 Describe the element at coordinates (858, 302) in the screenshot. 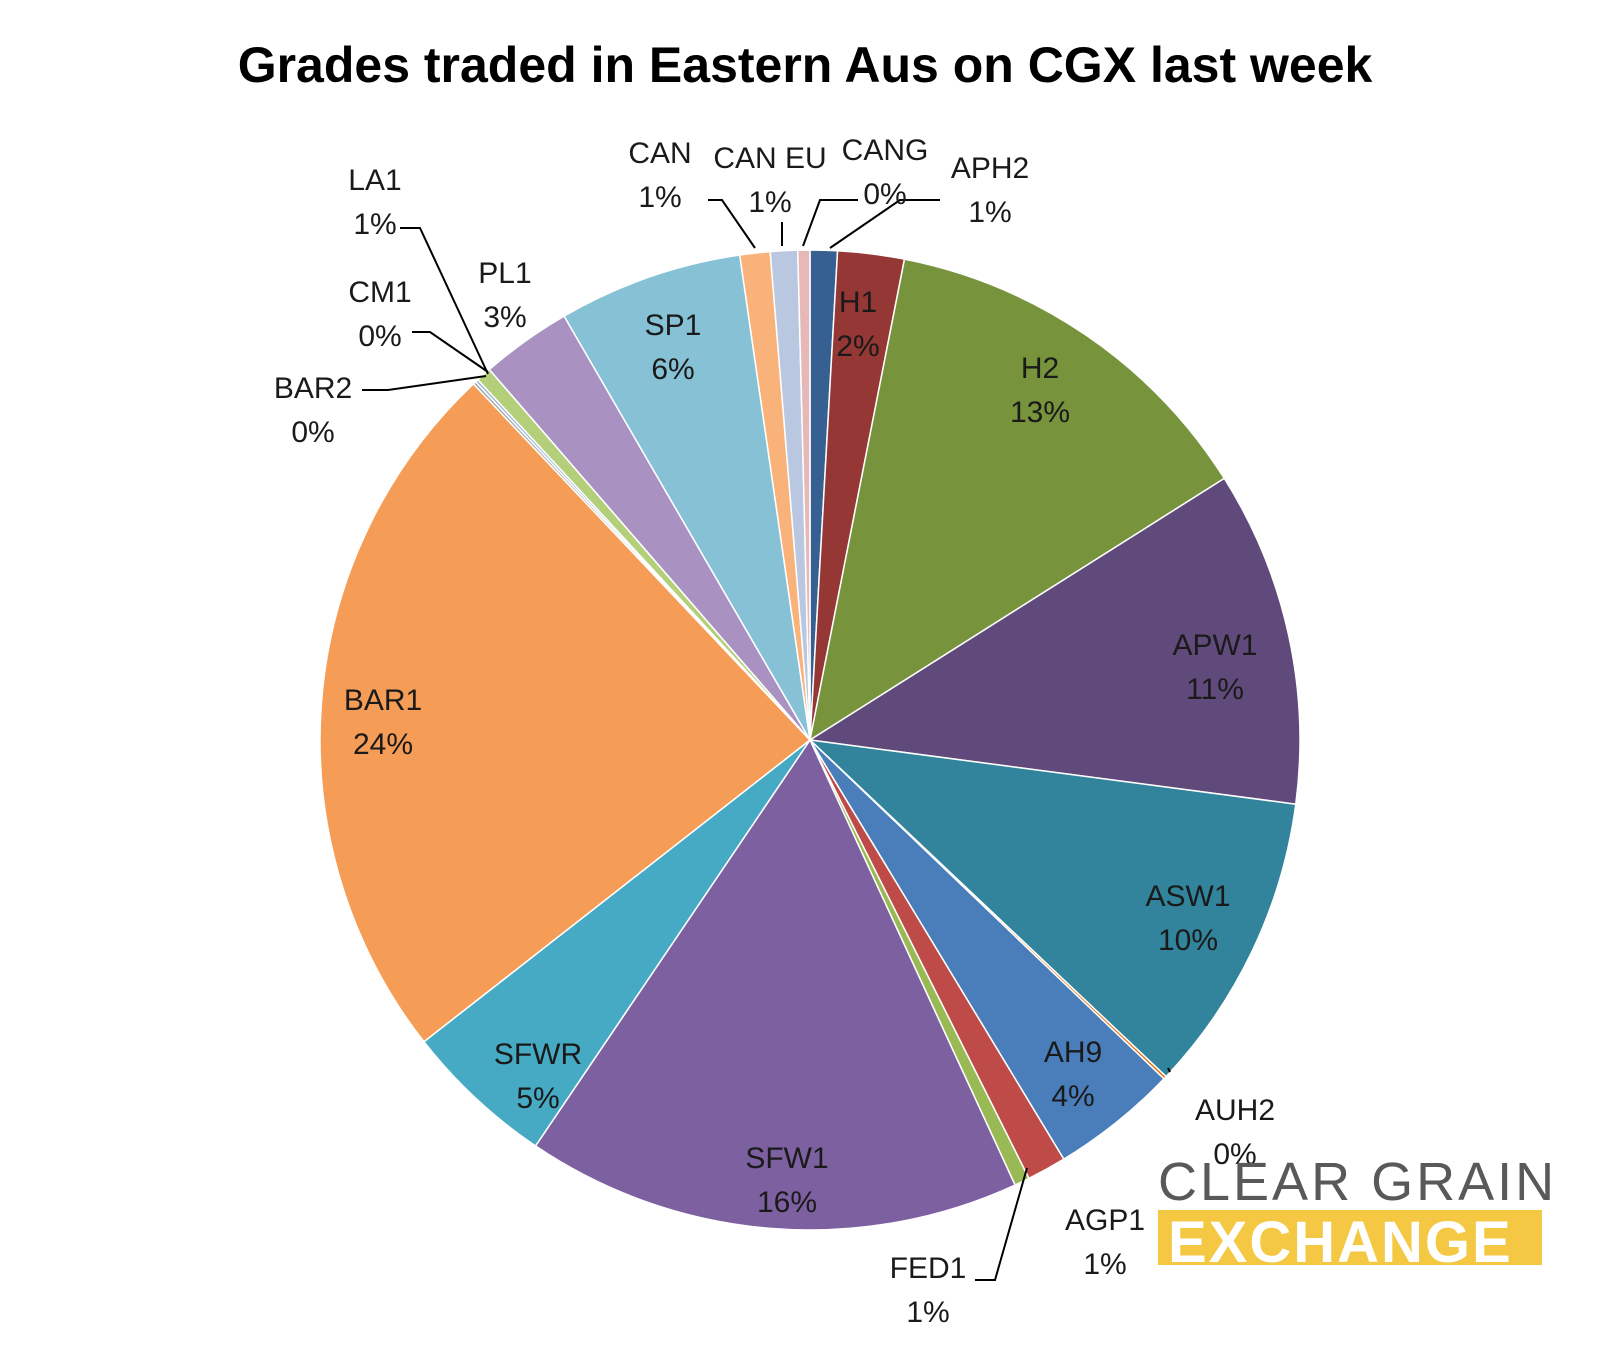

I see `slice-label-h1: H1` at that location.